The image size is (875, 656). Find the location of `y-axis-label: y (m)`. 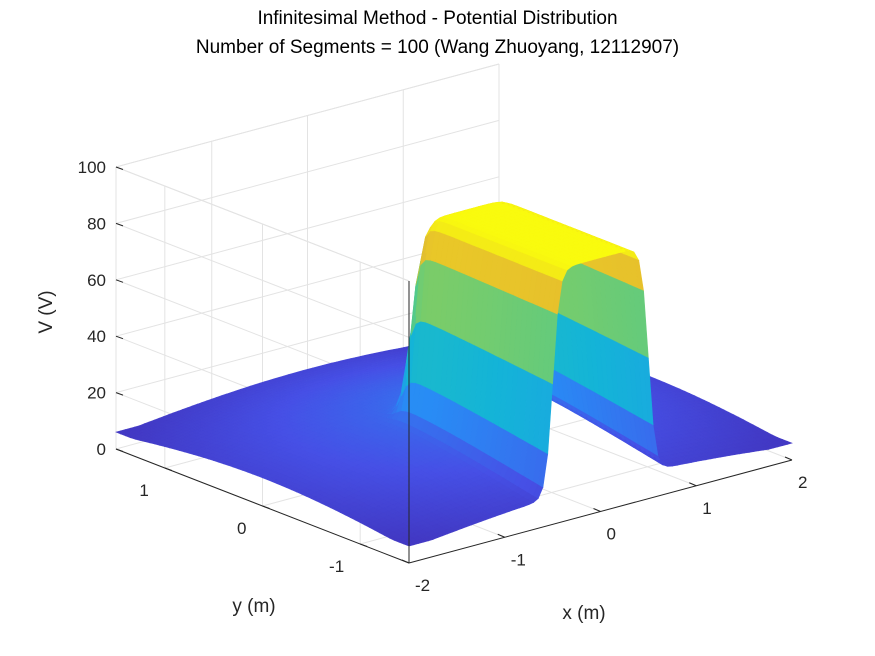

y-axis-label: y (m) is located at coordinates (253, 606).